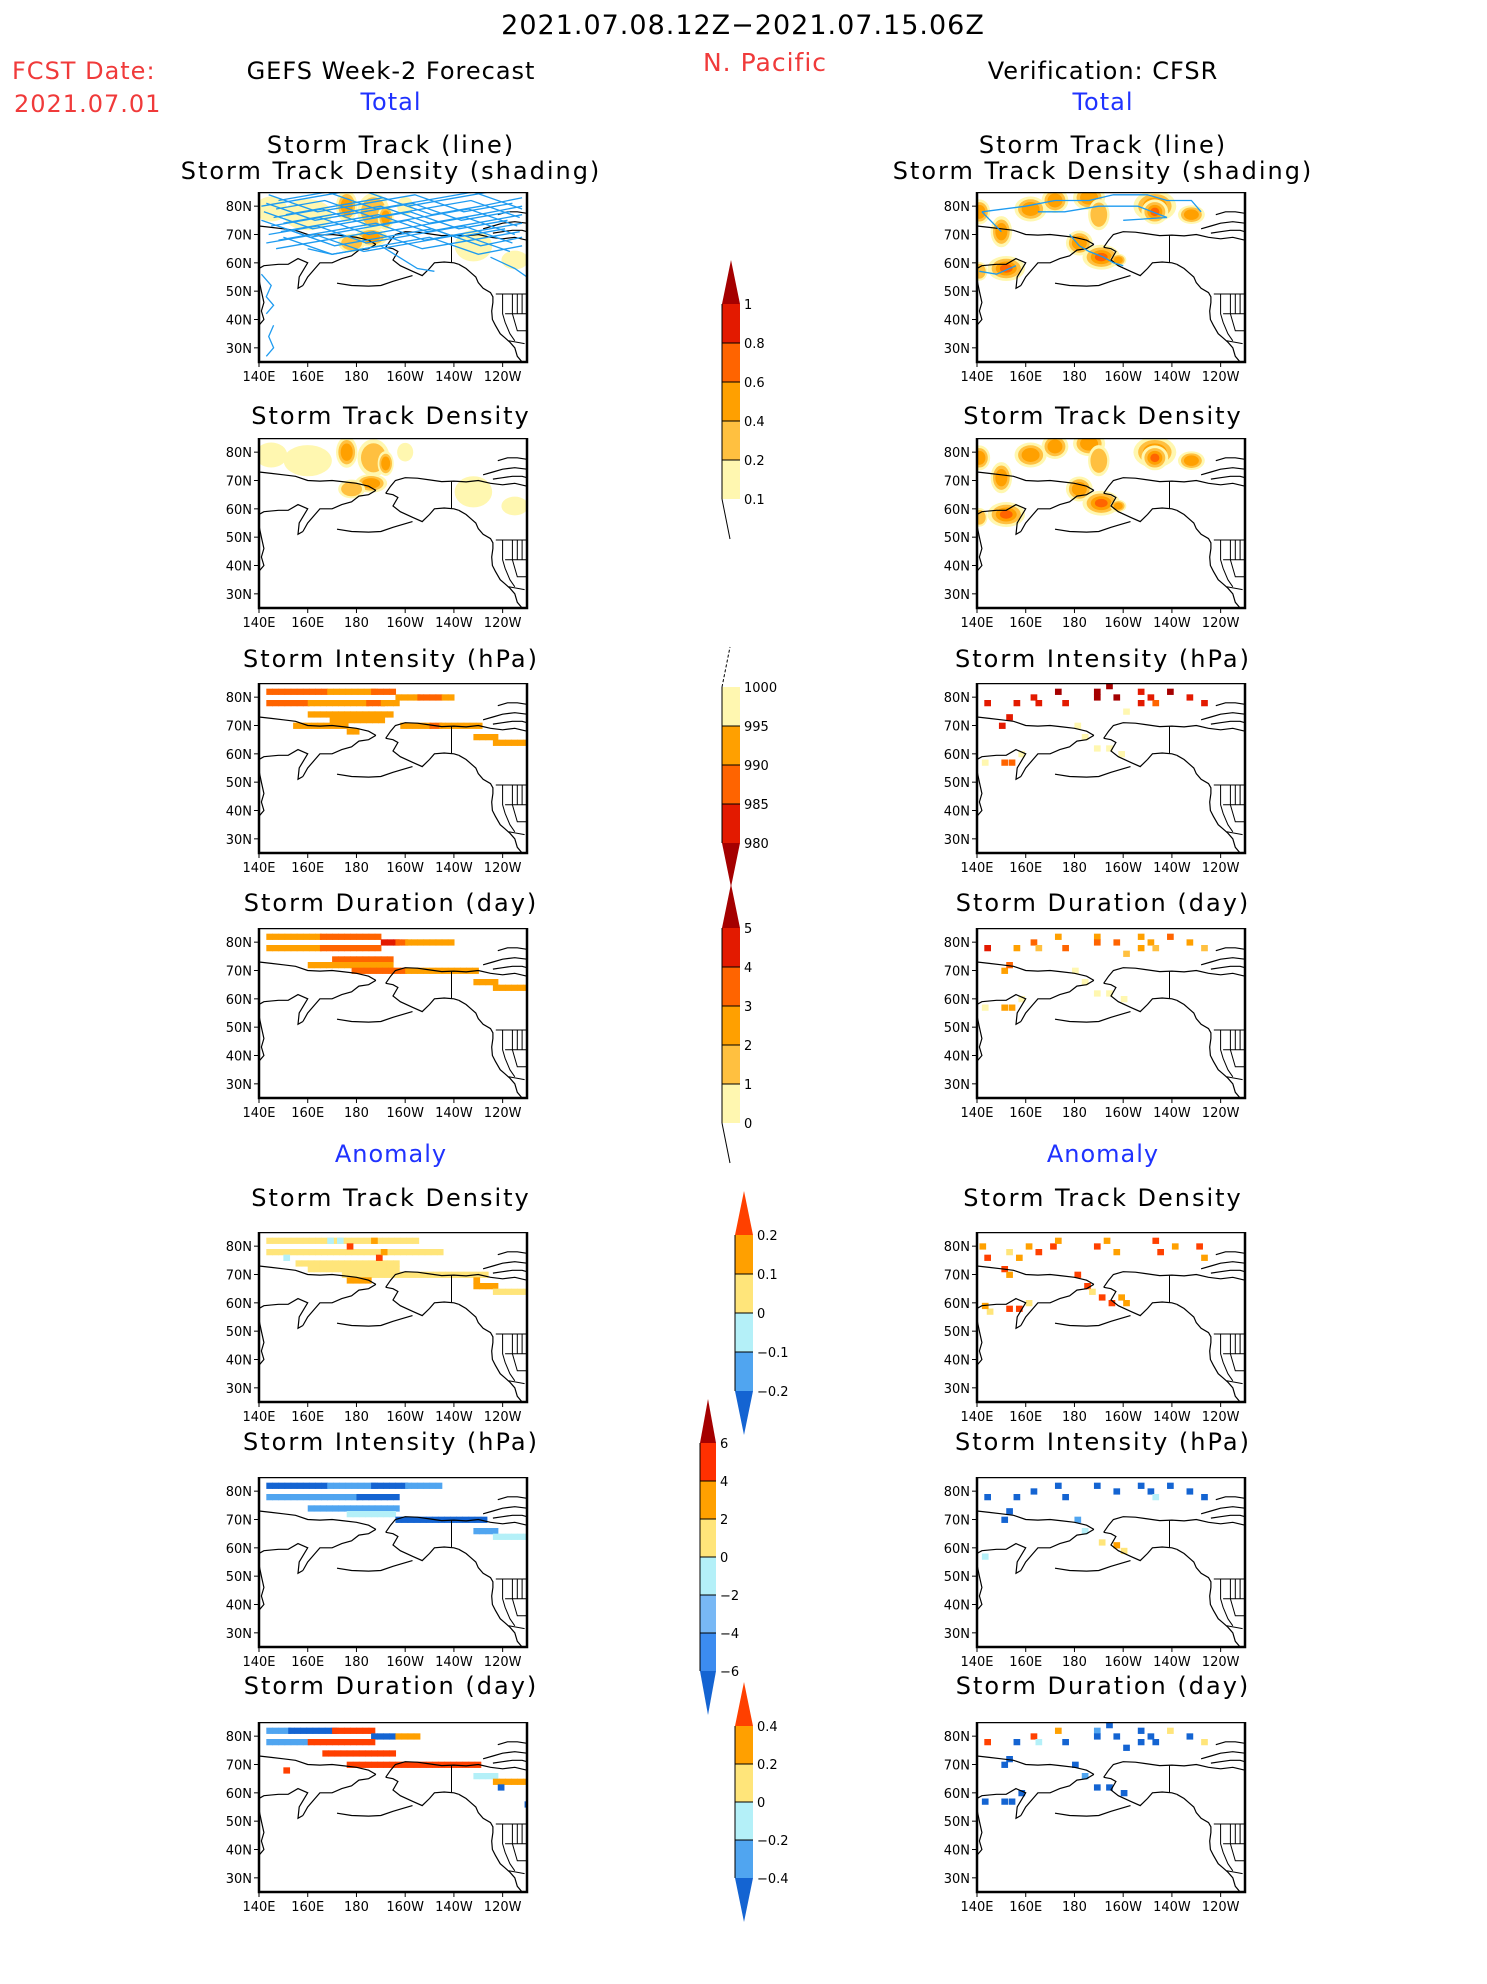 The width and height of the screenshot is (1487, 1984). What do you see at coordinates (391, 1154) in the screenshot?
I see `left-anomaly-label: Anomaly` at bounding box center [391, 1154].